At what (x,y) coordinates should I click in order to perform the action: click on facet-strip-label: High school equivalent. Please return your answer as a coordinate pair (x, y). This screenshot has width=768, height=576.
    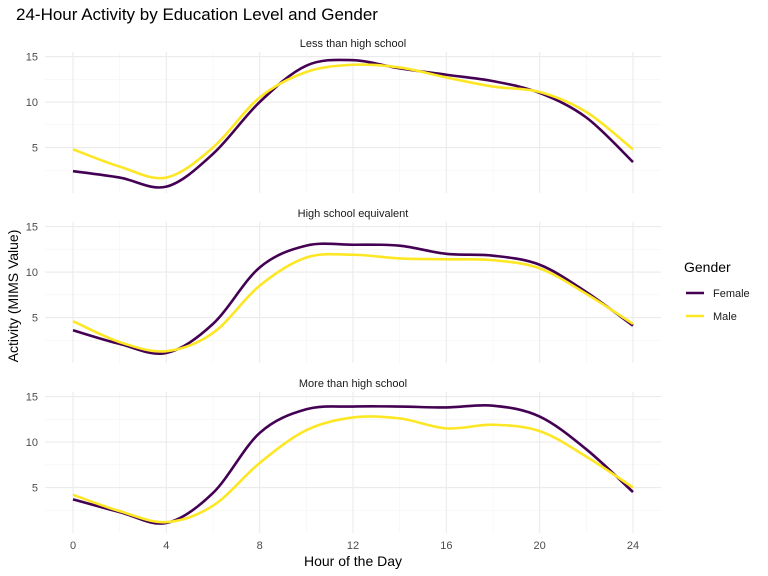
    Looking at the image, I should click on (353, 214).